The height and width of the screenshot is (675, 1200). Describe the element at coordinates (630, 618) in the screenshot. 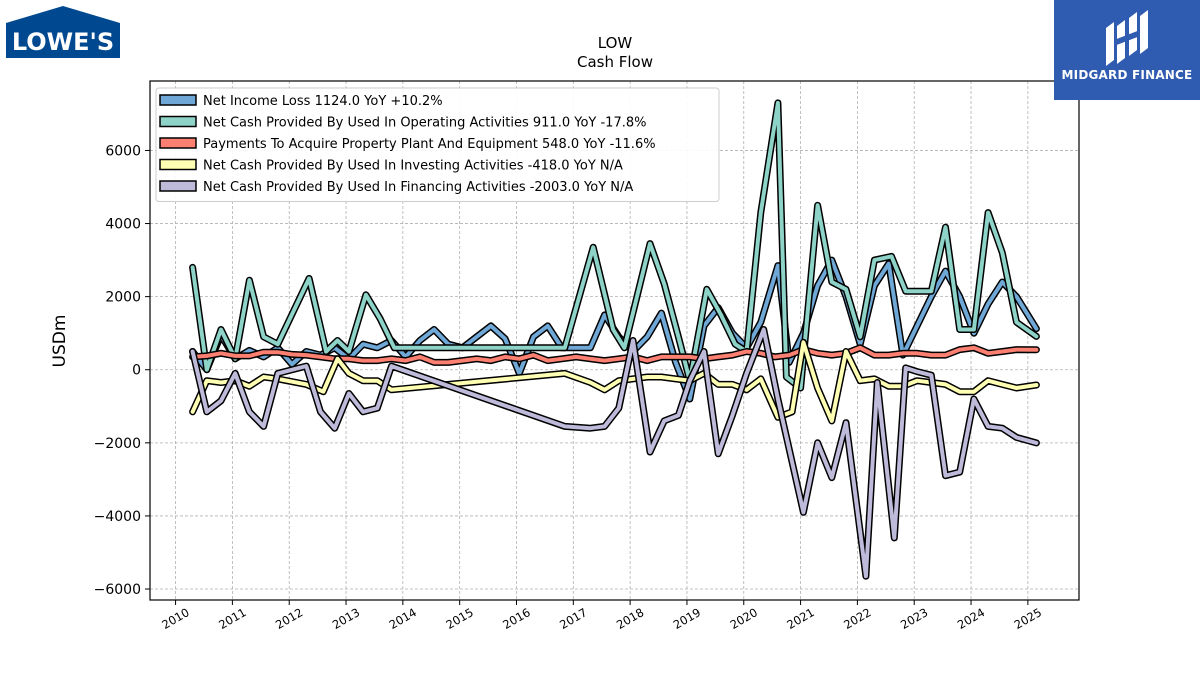

I see `x-tick-label: 2018` at that location.